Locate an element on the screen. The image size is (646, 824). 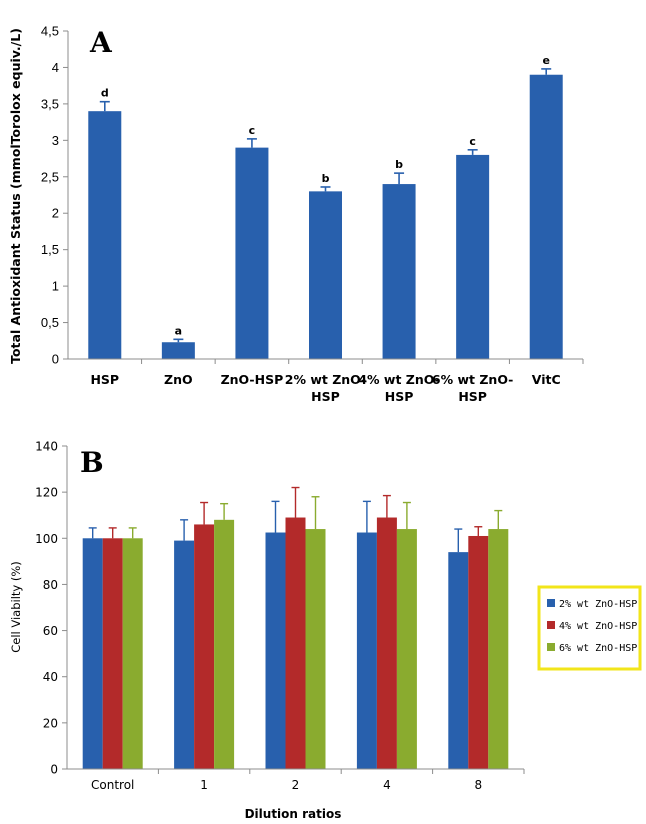
panel-b-y-tick-label: 80 is located at coordinates (50, 585).